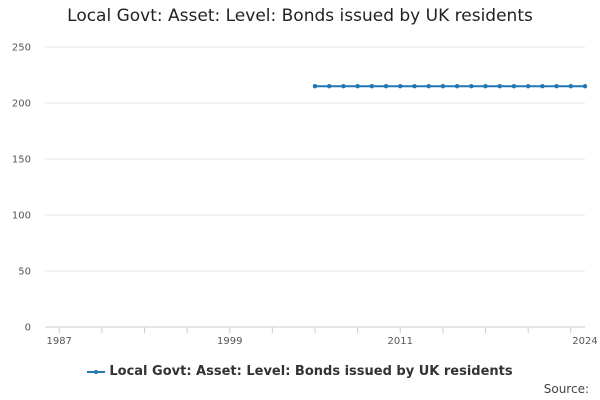 The image size is (600, 400). Describe the element at coordinates (400, 341) in the screenshot. I see `x-tick-label: 2011` at that location.